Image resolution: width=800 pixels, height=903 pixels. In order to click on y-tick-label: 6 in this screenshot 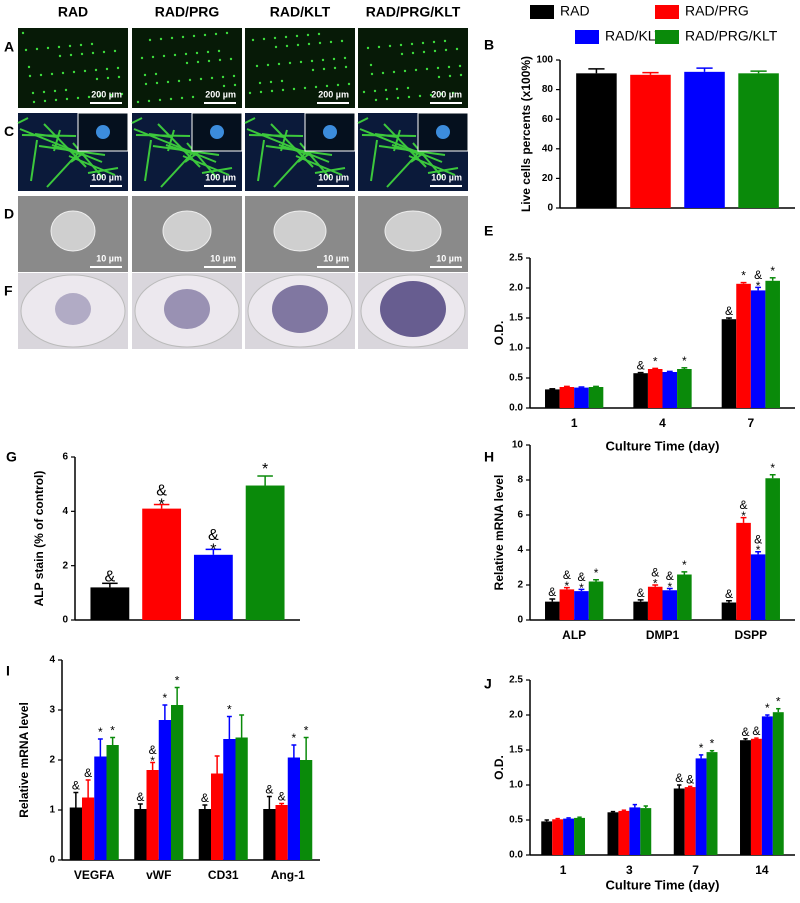, I will do `click(520, 515)`.